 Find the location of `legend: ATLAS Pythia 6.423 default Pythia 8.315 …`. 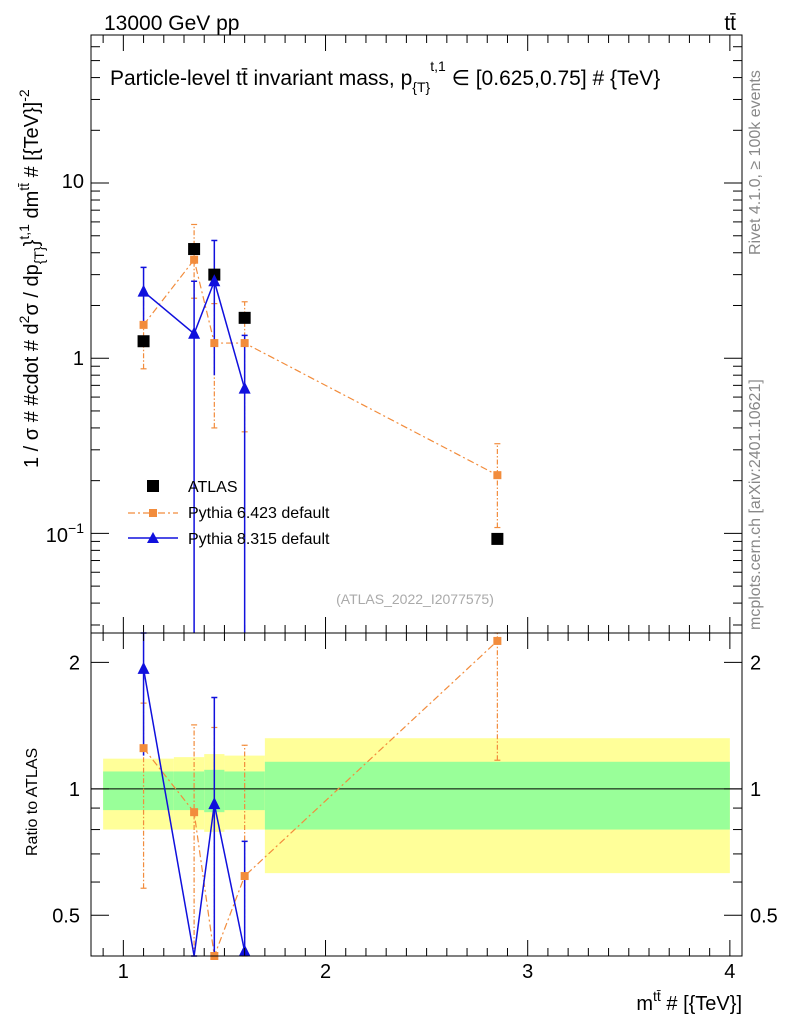

legend: ATLAS Pythia 6.423 default Pythia 8.315 … is located at coordinates (229, 513).